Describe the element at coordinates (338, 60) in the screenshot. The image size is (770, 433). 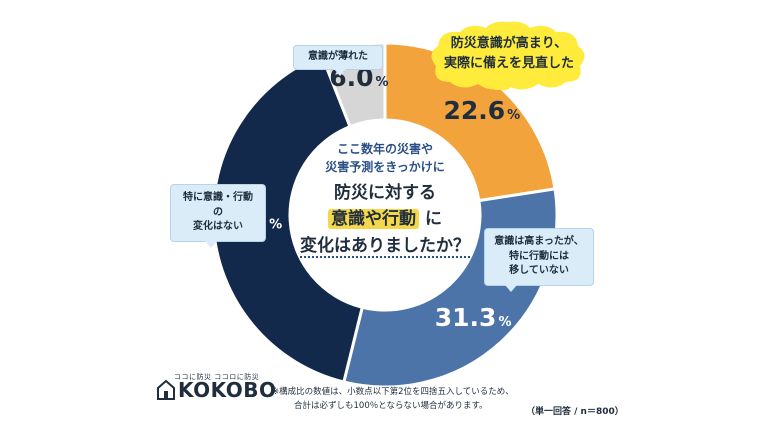
I see `faded-label: 意識が薄れた` at that location.